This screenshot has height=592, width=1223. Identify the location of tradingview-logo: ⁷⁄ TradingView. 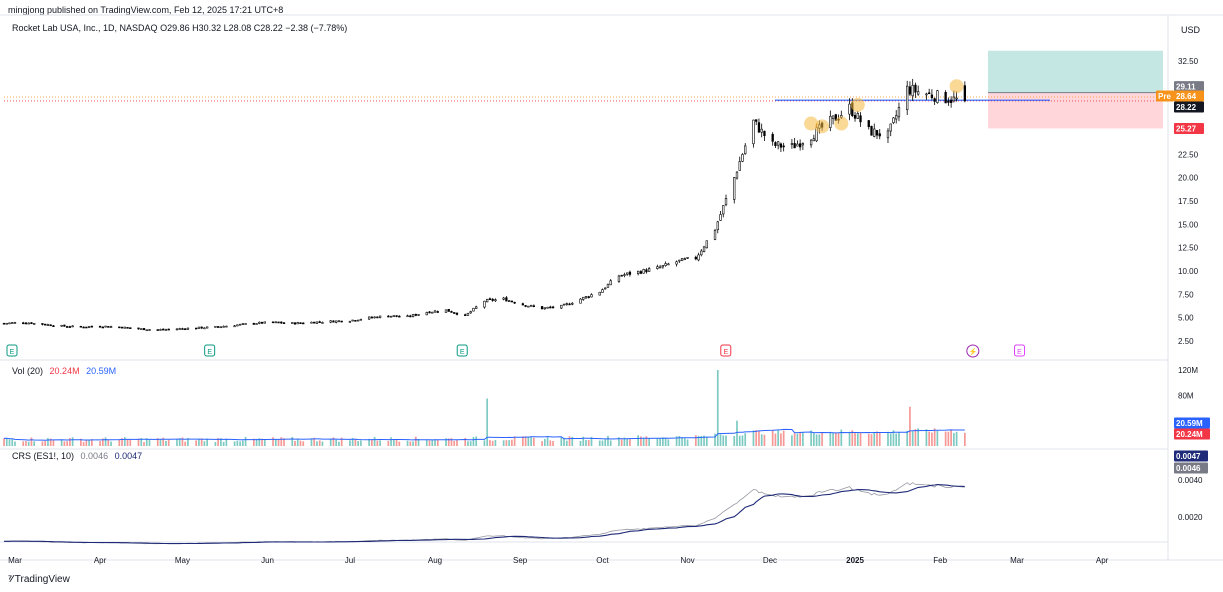
(39, 579).